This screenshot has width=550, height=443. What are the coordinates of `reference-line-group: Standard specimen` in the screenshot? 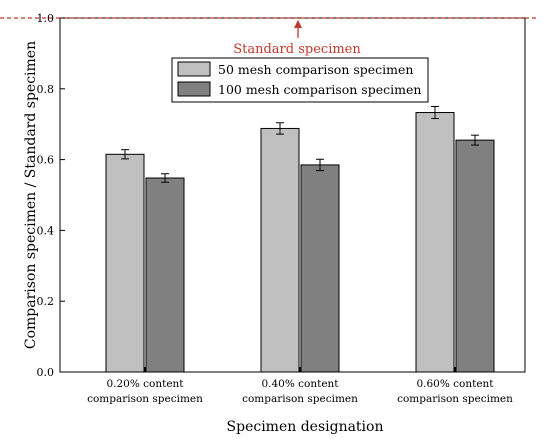 It's located at (268, 37).